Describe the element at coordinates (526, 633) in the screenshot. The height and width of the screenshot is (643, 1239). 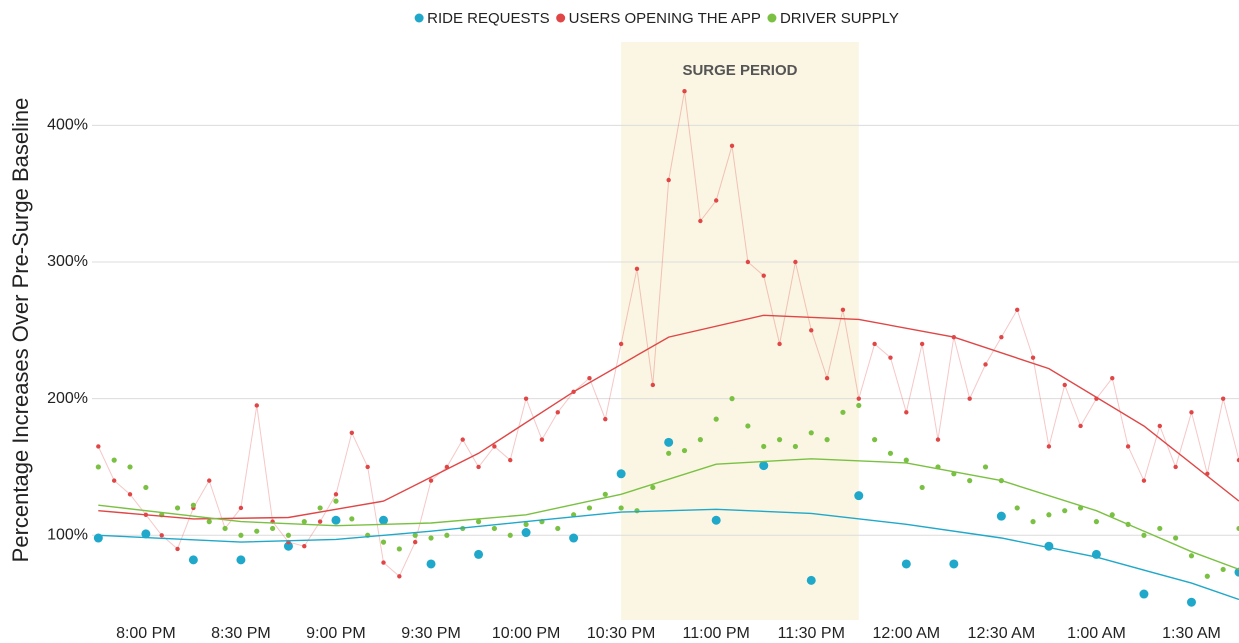
I see `x-tick-label: 10:00 PM` at that location.